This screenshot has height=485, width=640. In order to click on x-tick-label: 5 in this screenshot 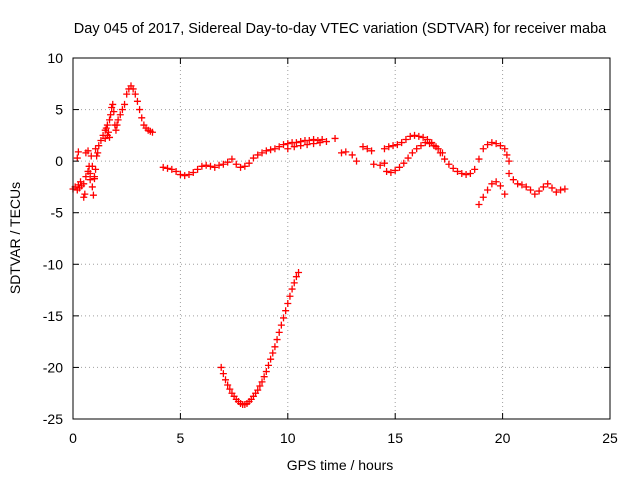, I will do `click(181, 438)`.